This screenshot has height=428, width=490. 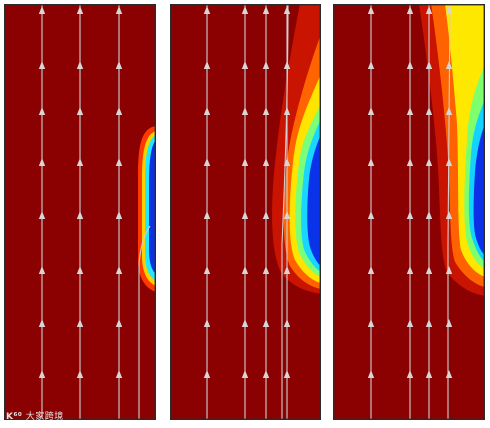 What do you see at coordinates (14, 417) in the screenshot?
I see `watermark-logo: K⁶⁰` at bounding box center [14, 417].